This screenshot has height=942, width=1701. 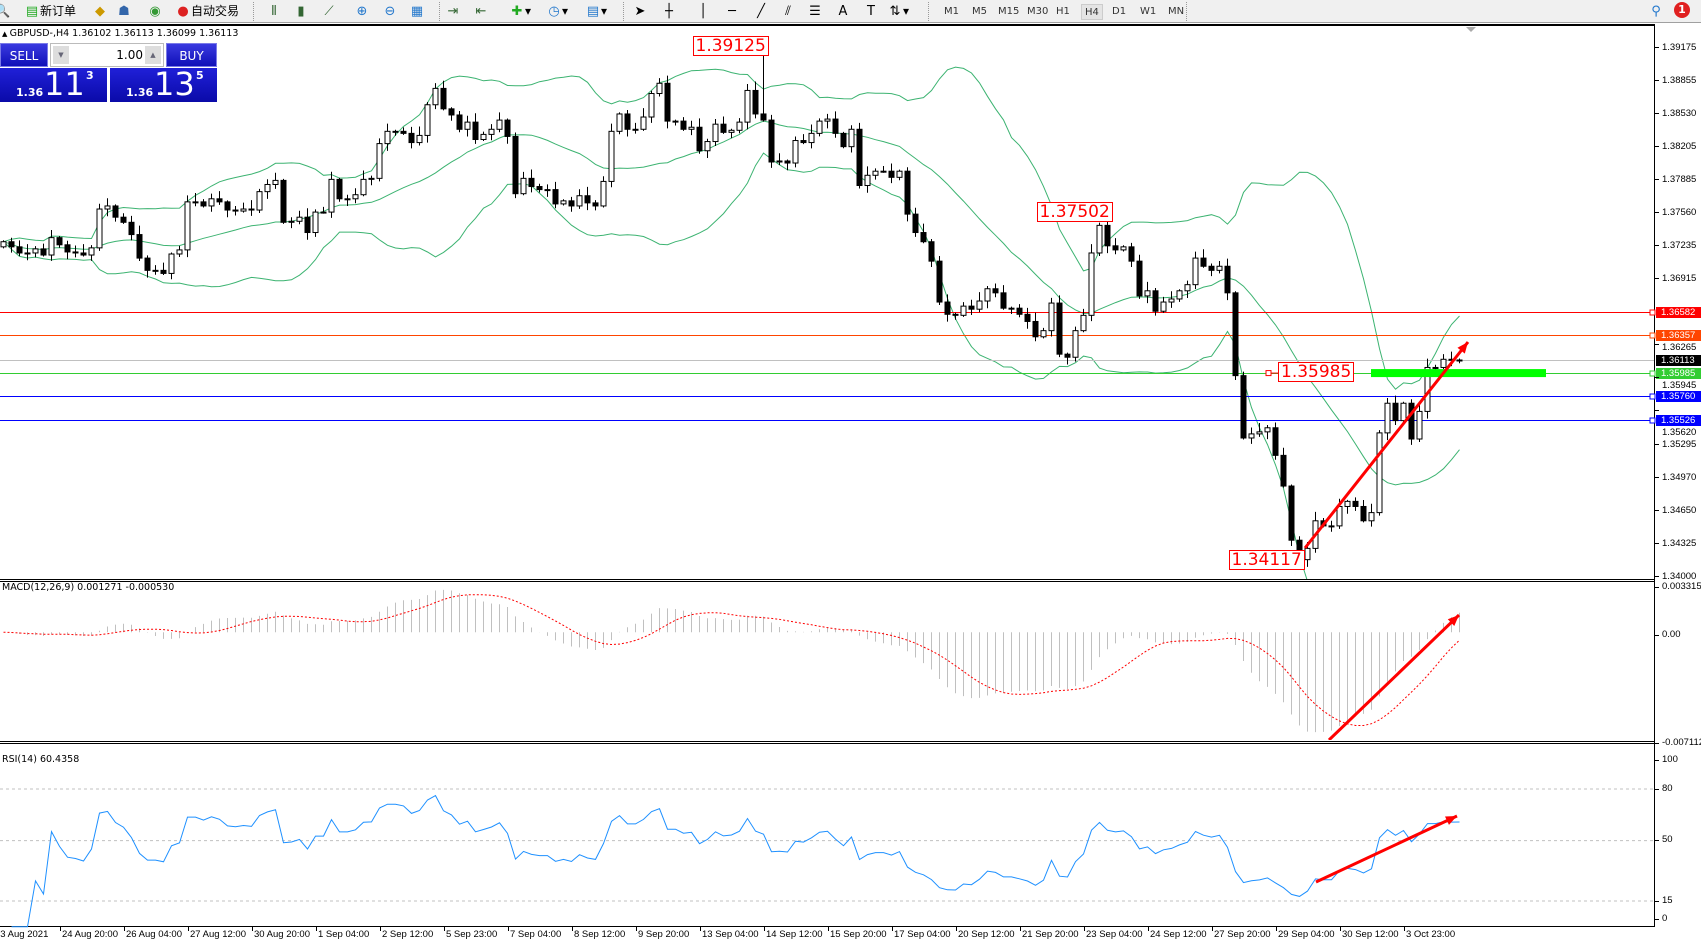 What do you see at coordinates (1679, 179) in the screenshot?
I see `price-axis-label: 1.37885` at bounding box center [1679, 179].